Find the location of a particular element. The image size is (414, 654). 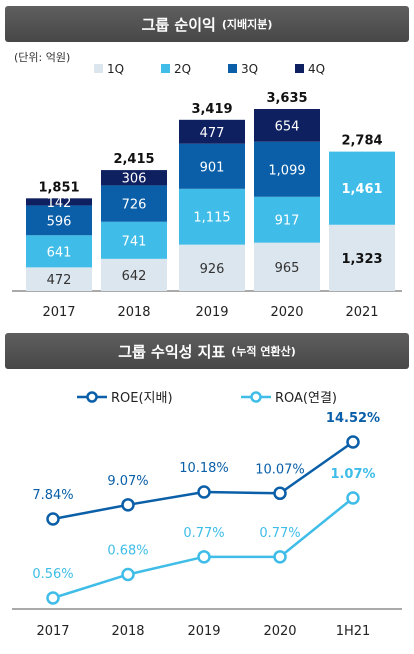

point-roe-2017 is located at coordinates (53, 519).